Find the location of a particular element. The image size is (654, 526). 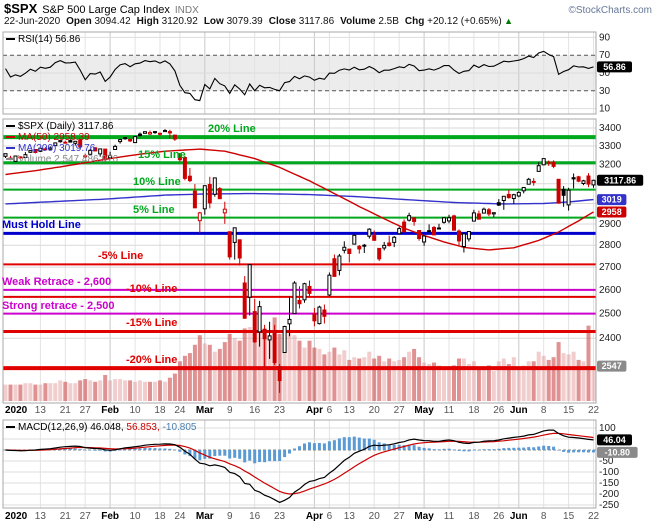

macd-legend-label: MACD(12,26,9) 46.048, 56.853, -10.805 is located at coordinates (101, 427).